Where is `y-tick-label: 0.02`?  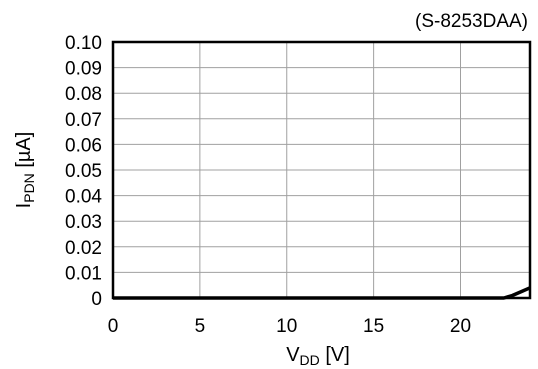 y-tick-label: 0.02 is located at coordinates (83, 248).